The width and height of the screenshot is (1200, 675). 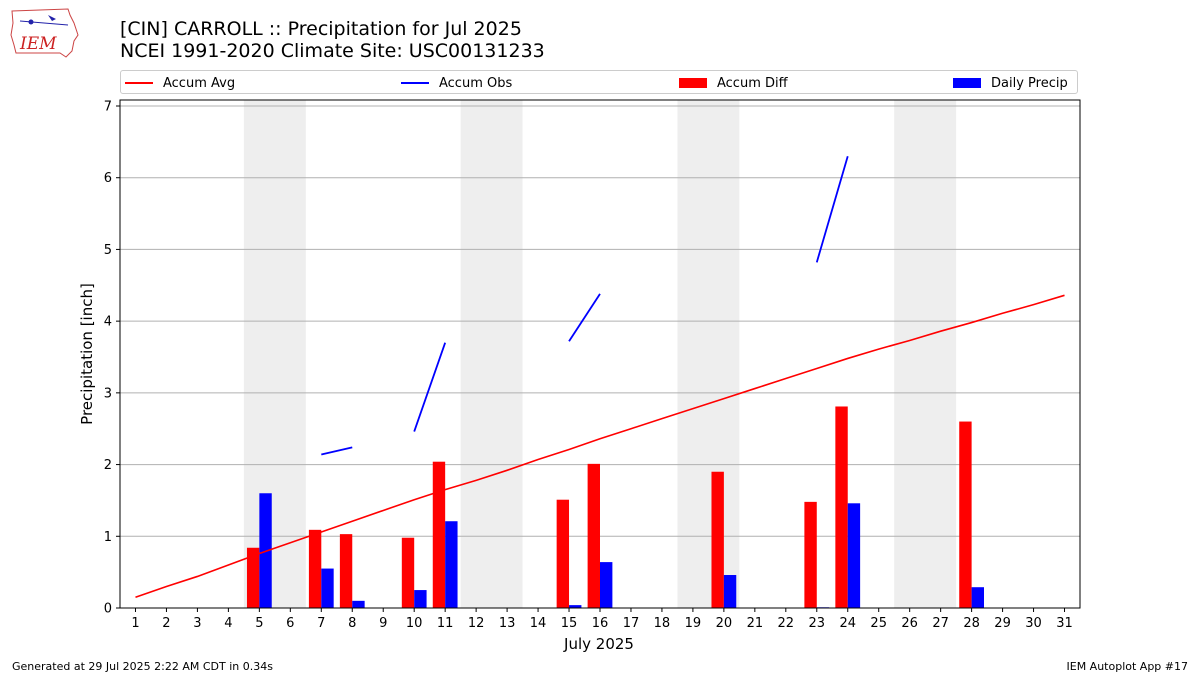 I want to click on x-tick-label-31: 31, so click(x=1064, y=623).